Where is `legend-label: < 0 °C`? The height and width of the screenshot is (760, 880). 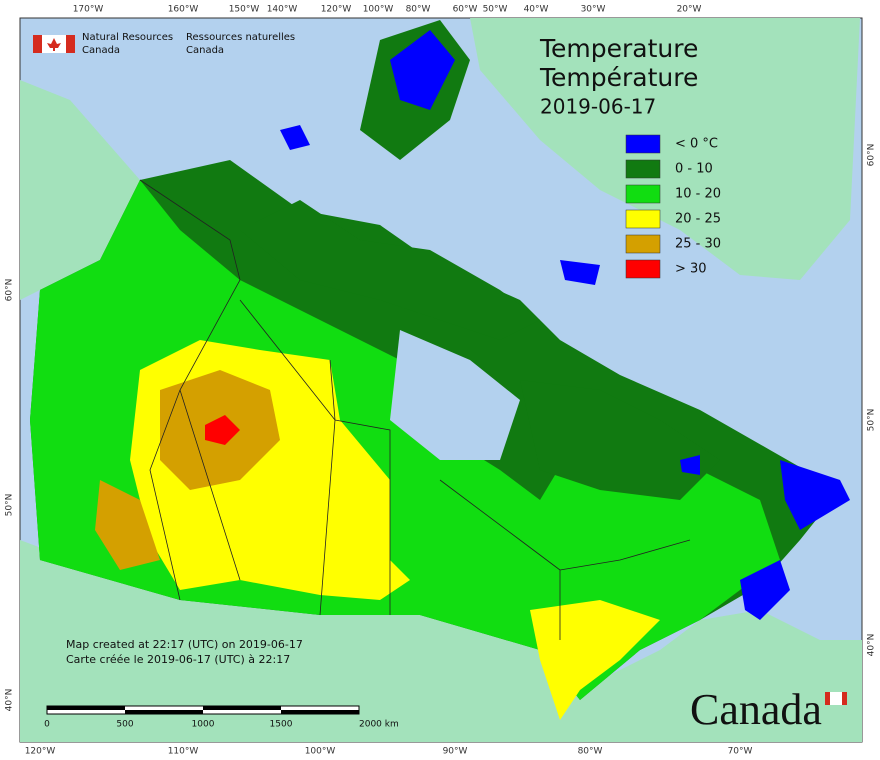
legend-label: < 0 °C is located at coordinates (696, 144).